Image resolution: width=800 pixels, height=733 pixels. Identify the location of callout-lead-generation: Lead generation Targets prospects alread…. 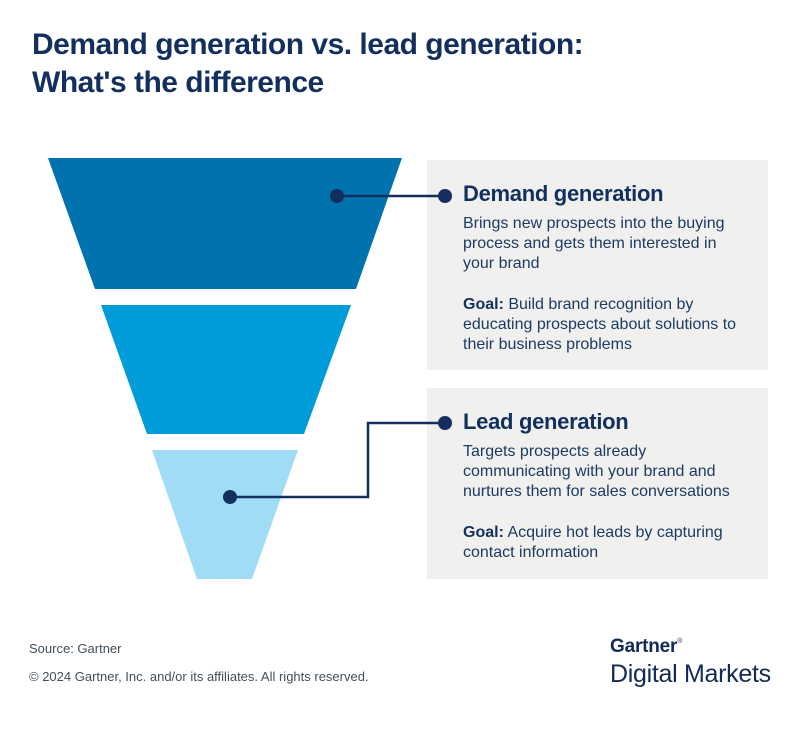
(597, 483).